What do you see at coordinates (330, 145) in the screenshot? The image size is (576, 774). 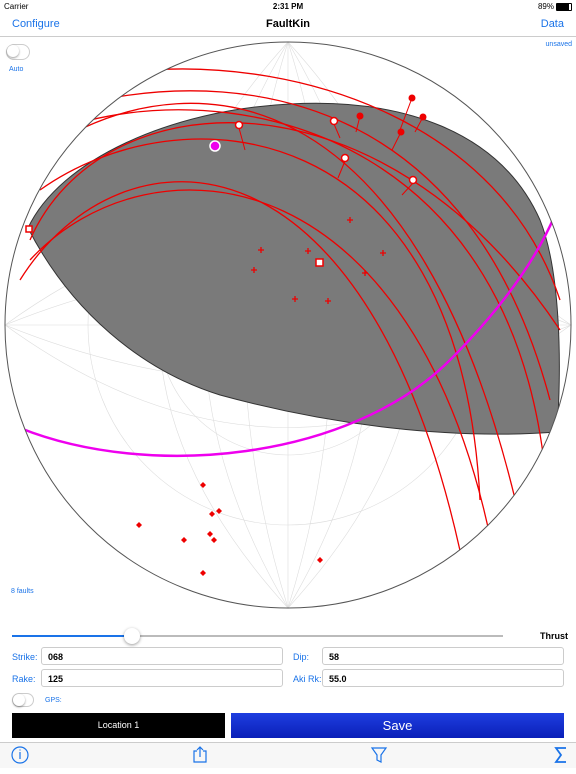 I see `slip-markers` at bounding box center [330, 145].